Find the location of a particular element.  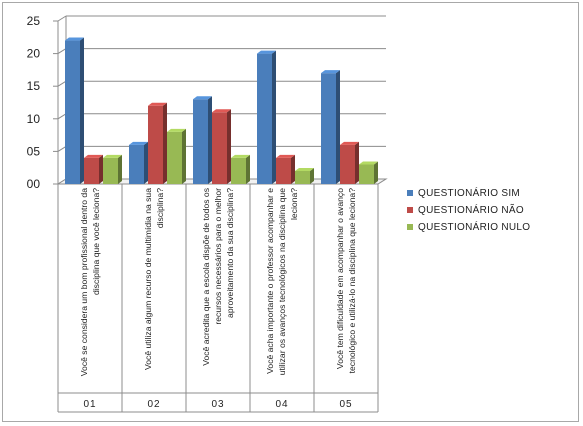

question-label: disciplina? is located at coordinates (160, 208).